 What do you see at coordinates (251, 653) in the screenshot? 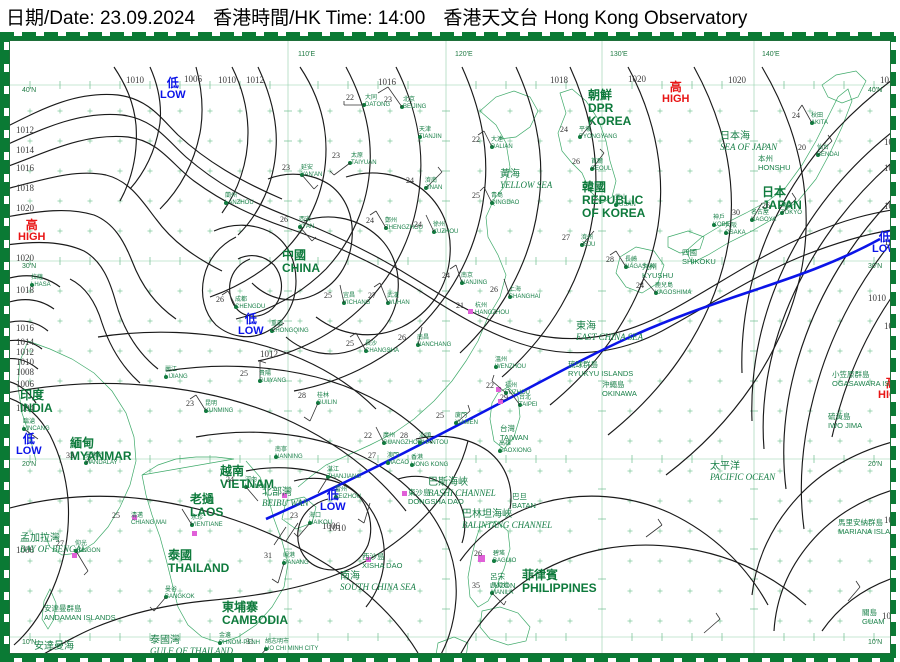
I see `longitude-label: 100'E` at bounding box center [251, 653].